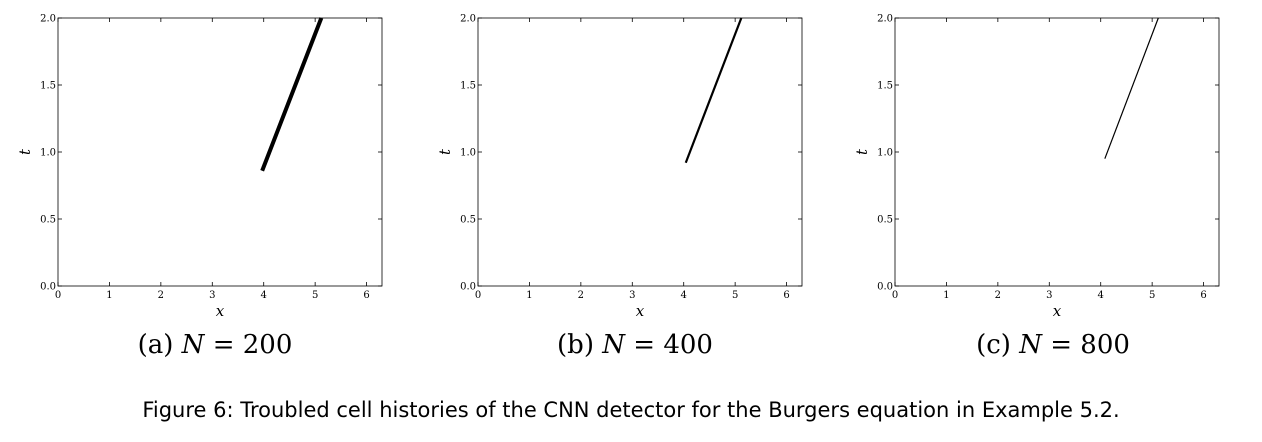 This screenshot has height=442, width=1262. I want to click on subcaption-a: (a) N = 200, so click(215, 345).